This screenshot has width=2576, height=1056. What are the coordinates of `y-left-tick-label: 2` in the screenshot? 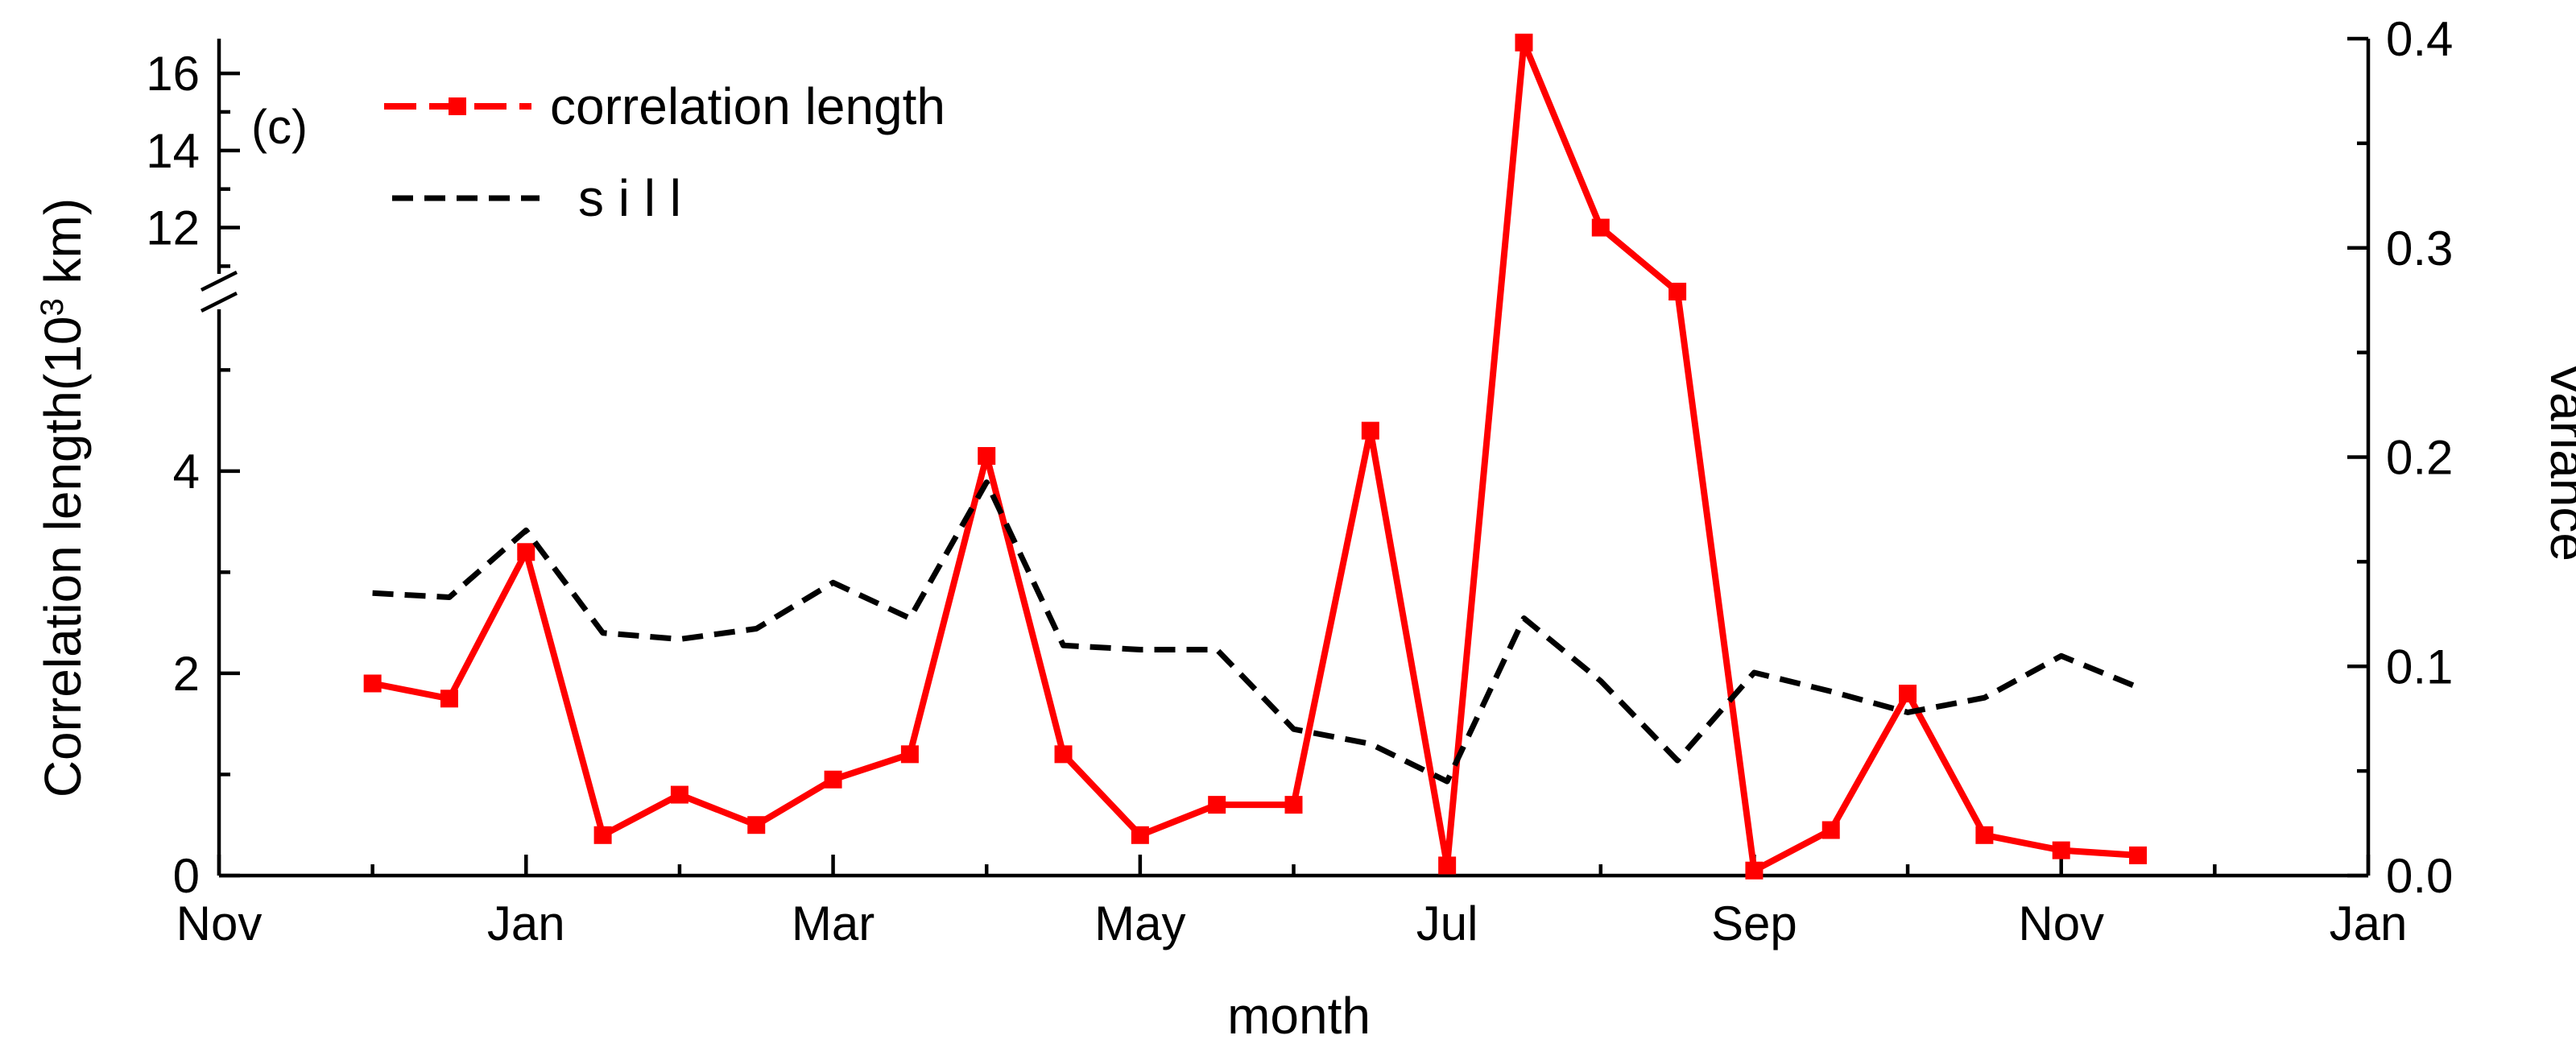 It's located at (187, 674).